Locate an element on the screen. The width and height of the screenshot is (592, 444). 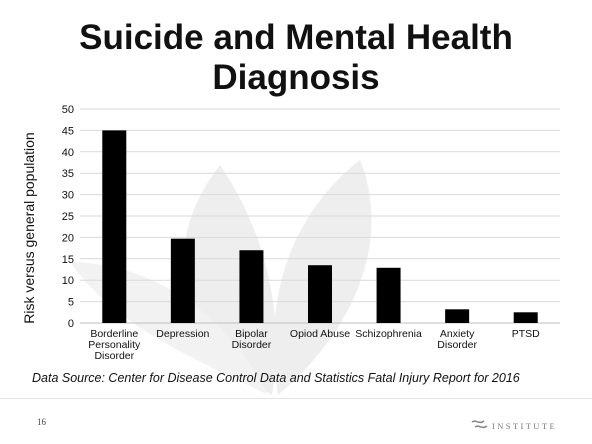
y-tick-label: 25 is located at coordinates (68, 217).